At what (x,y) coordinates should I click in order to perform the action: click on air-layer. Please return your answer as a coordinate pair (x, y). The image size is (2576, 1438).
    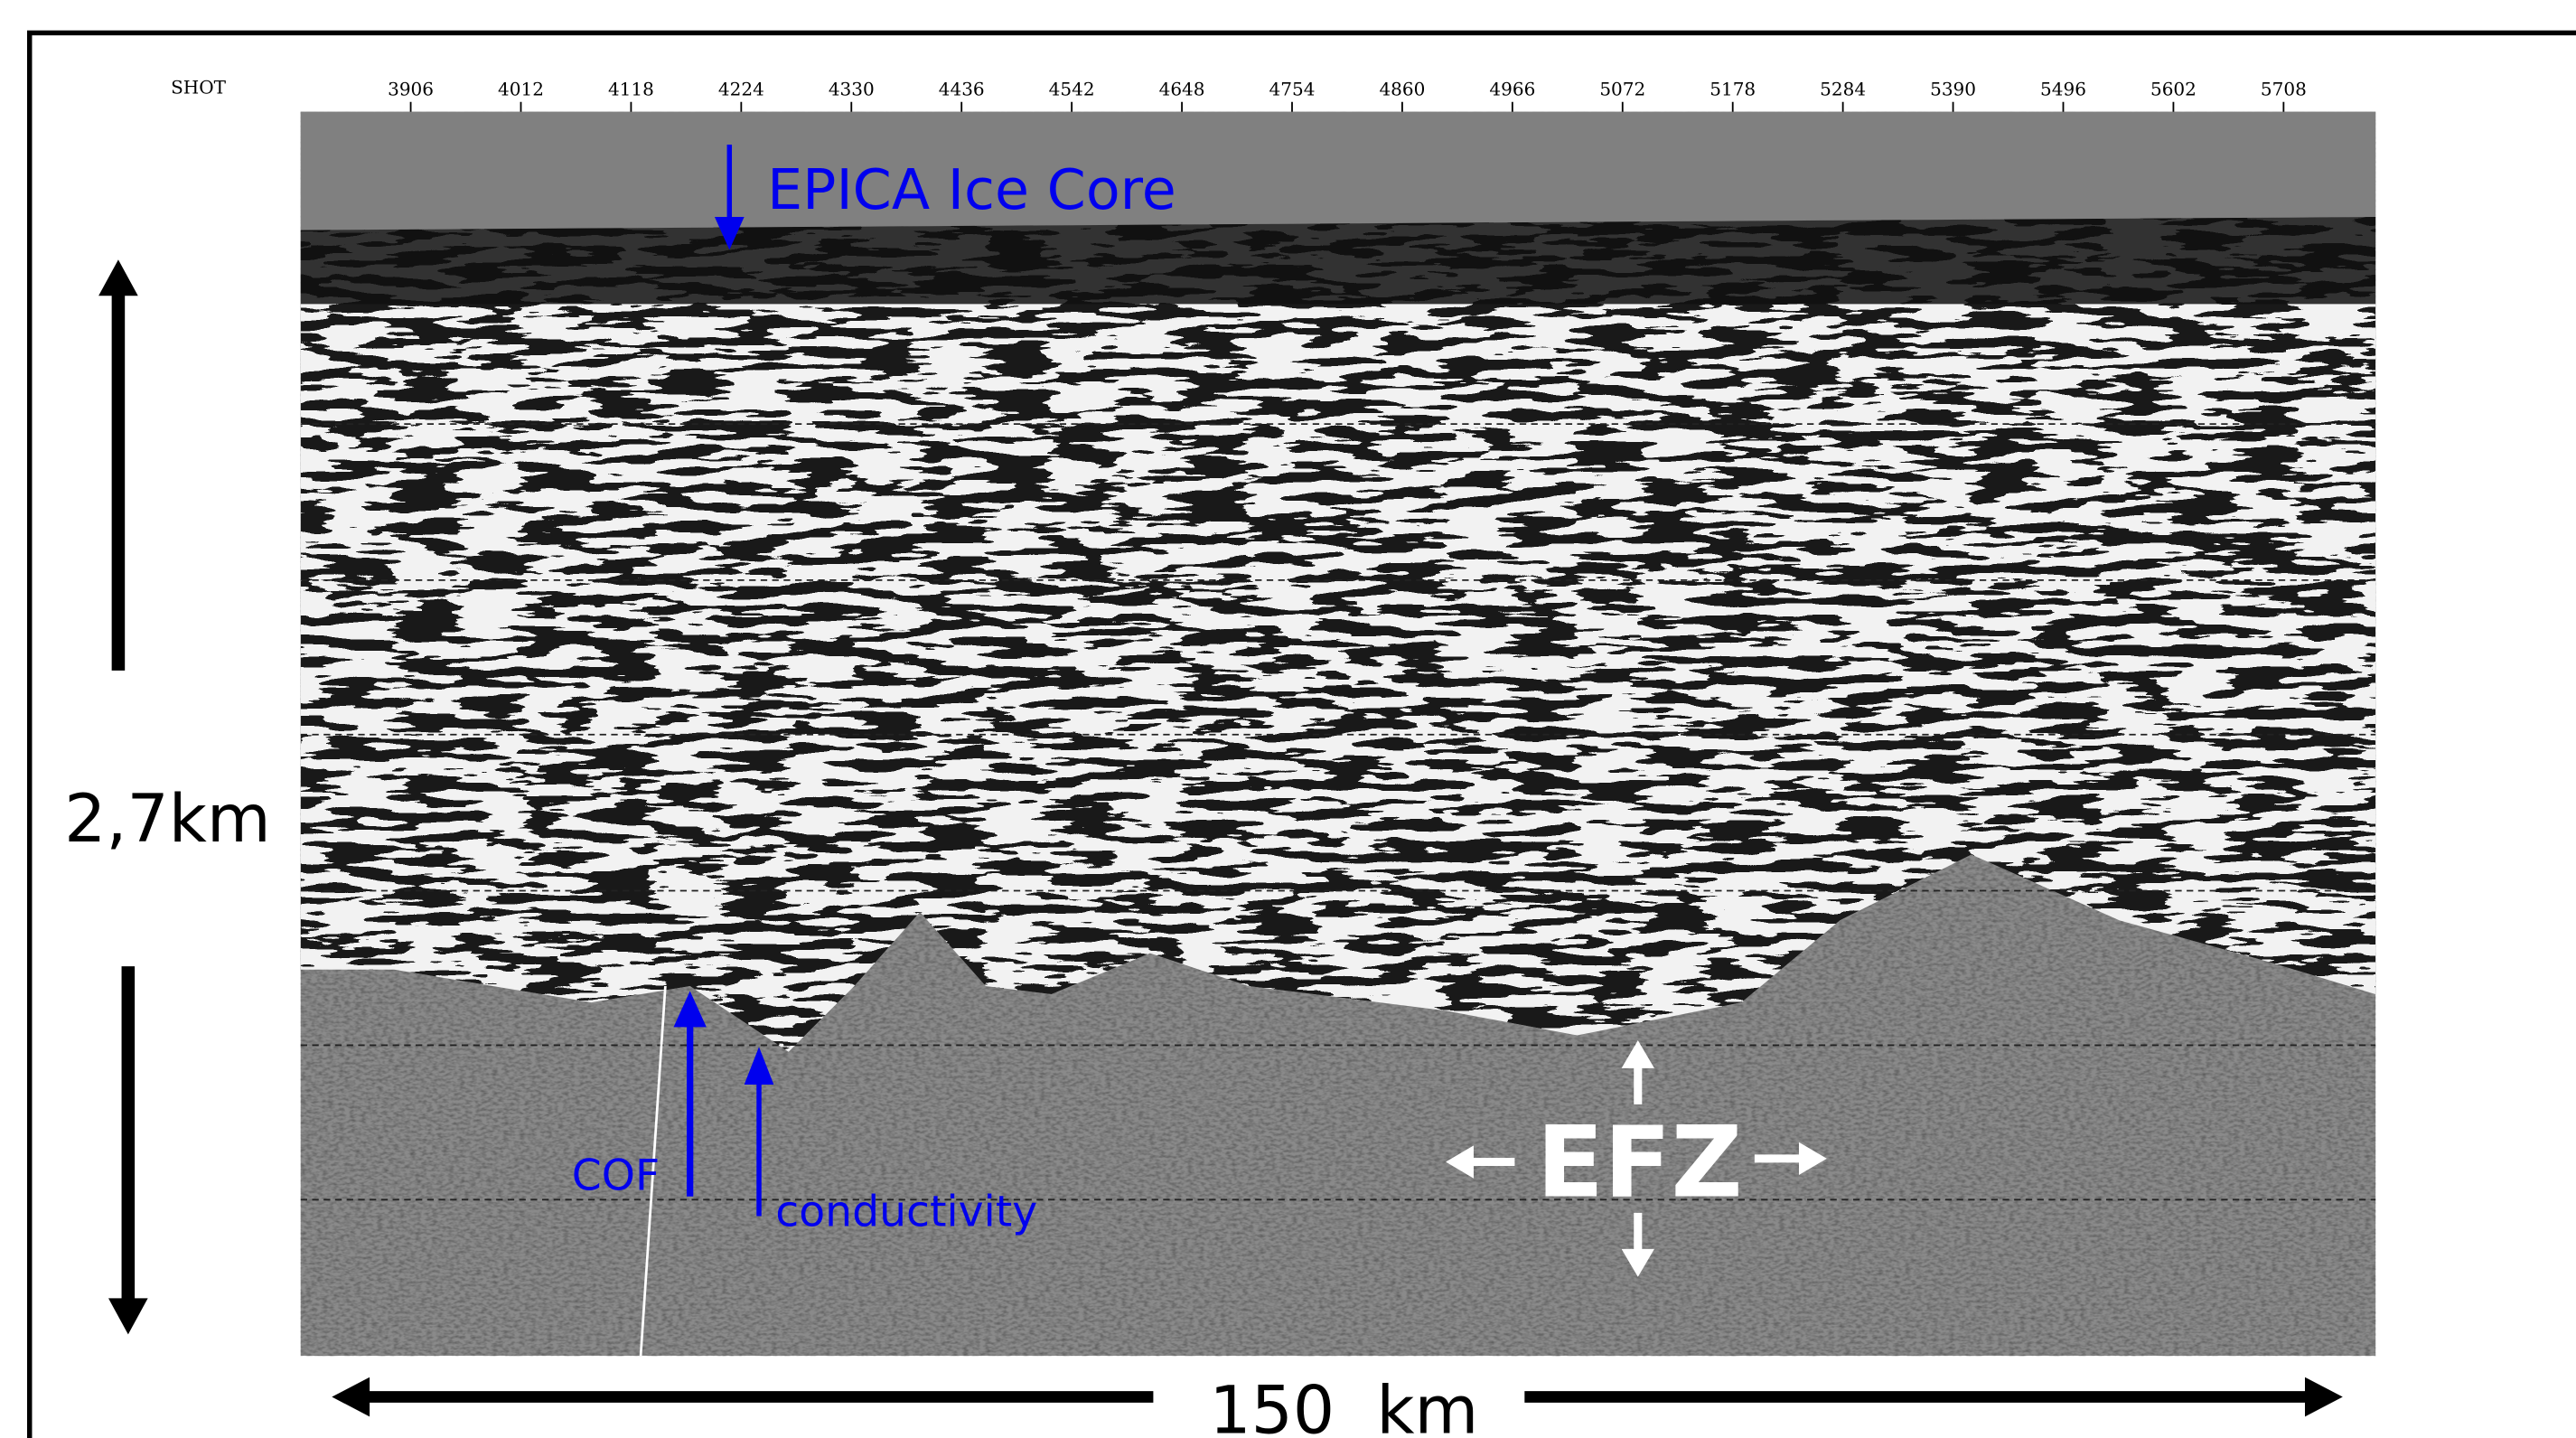
    Looking at the image, I should click on (1338, 170).